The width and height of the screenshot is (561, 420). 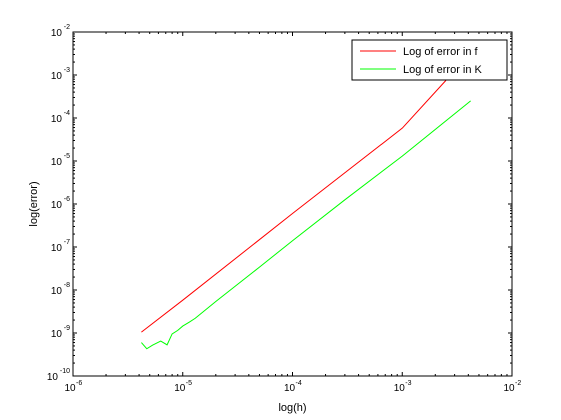 I want to click on y-tick-label: -910, so click(x=60, y=332).